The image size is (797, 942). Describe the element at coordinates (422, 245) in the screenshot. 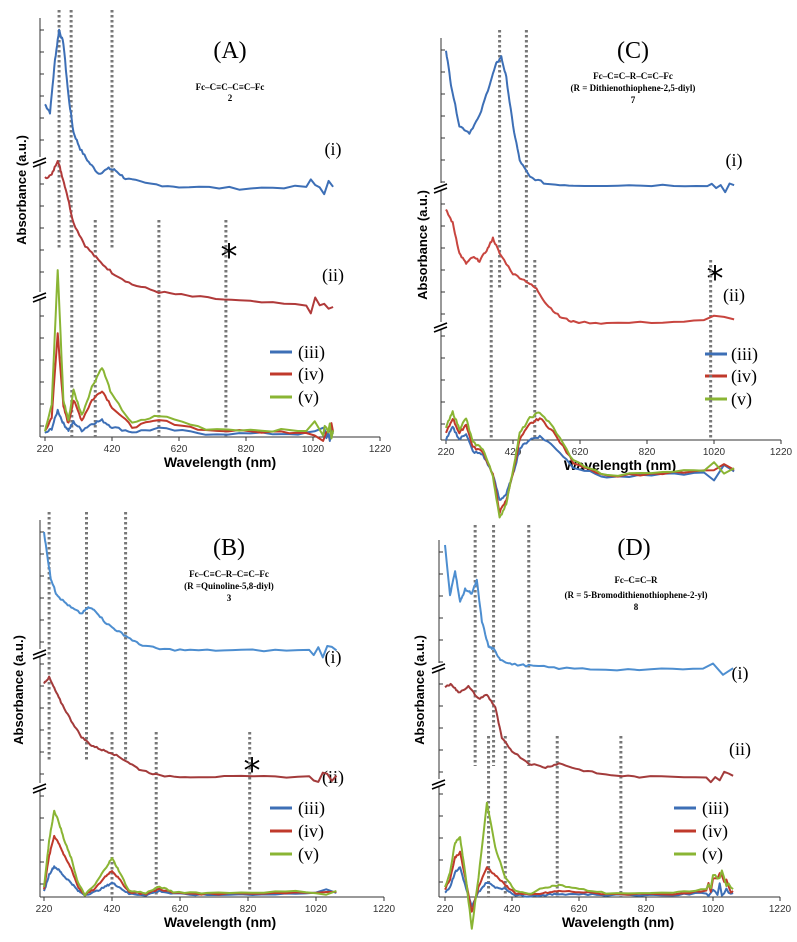

I see `panel-c-y-axis-label: Absorbance (a.u.)` at that location.